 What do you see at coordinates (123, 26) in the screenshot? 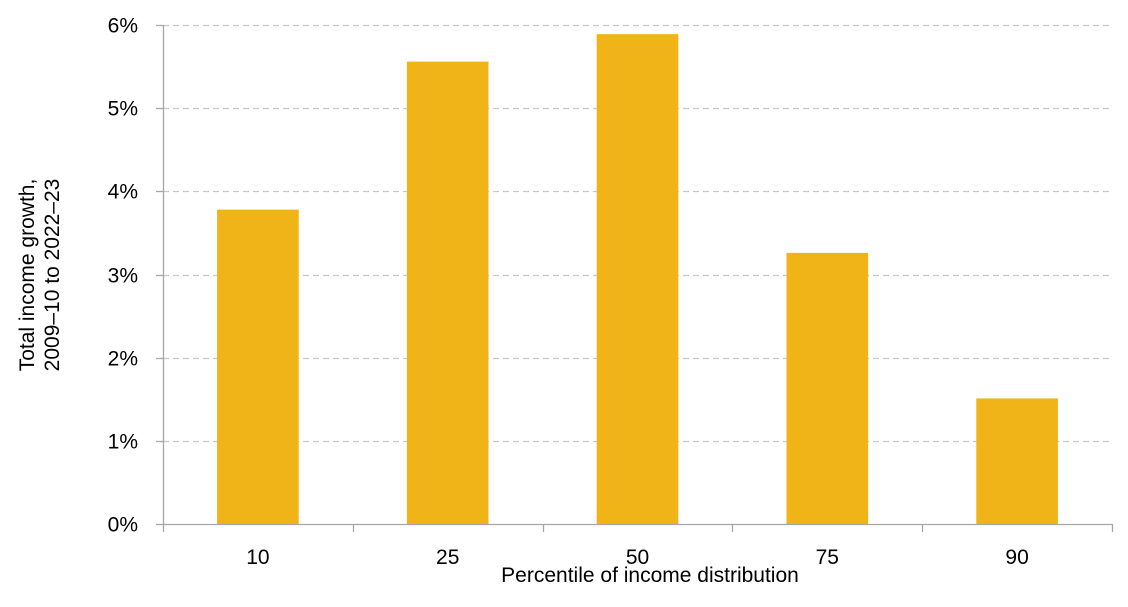
I see `y-tick-label: 6%` at bounding box center [123, 26].